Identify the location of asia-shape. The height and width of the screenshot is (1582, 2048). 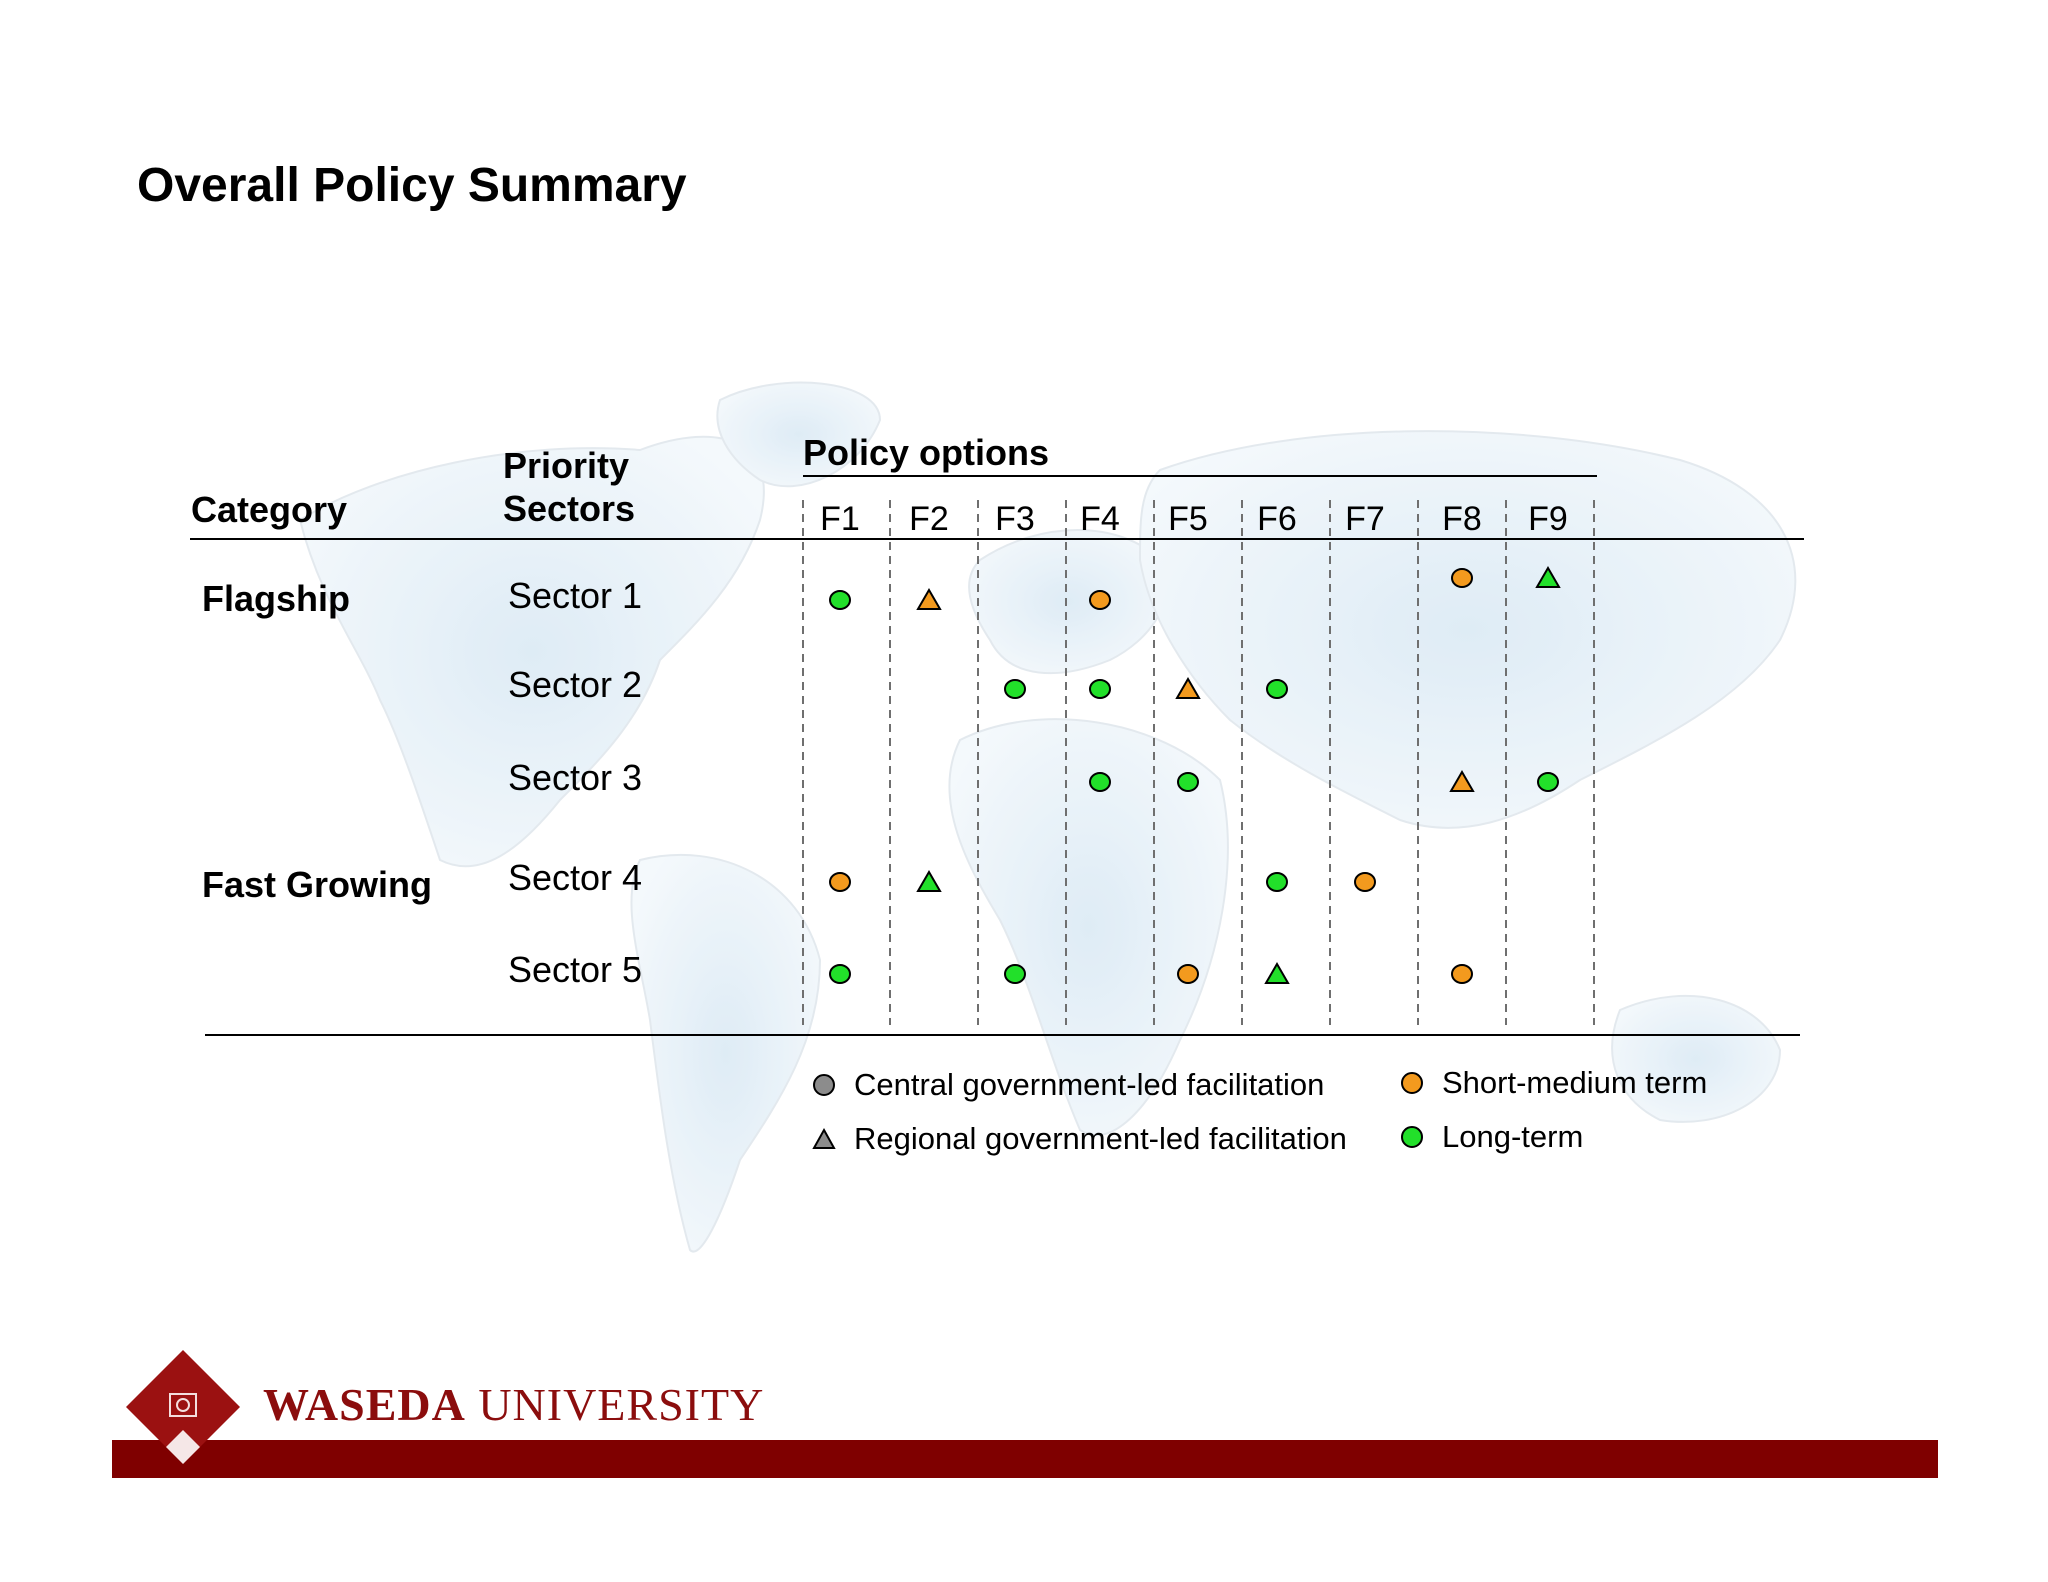
(1467, 629).